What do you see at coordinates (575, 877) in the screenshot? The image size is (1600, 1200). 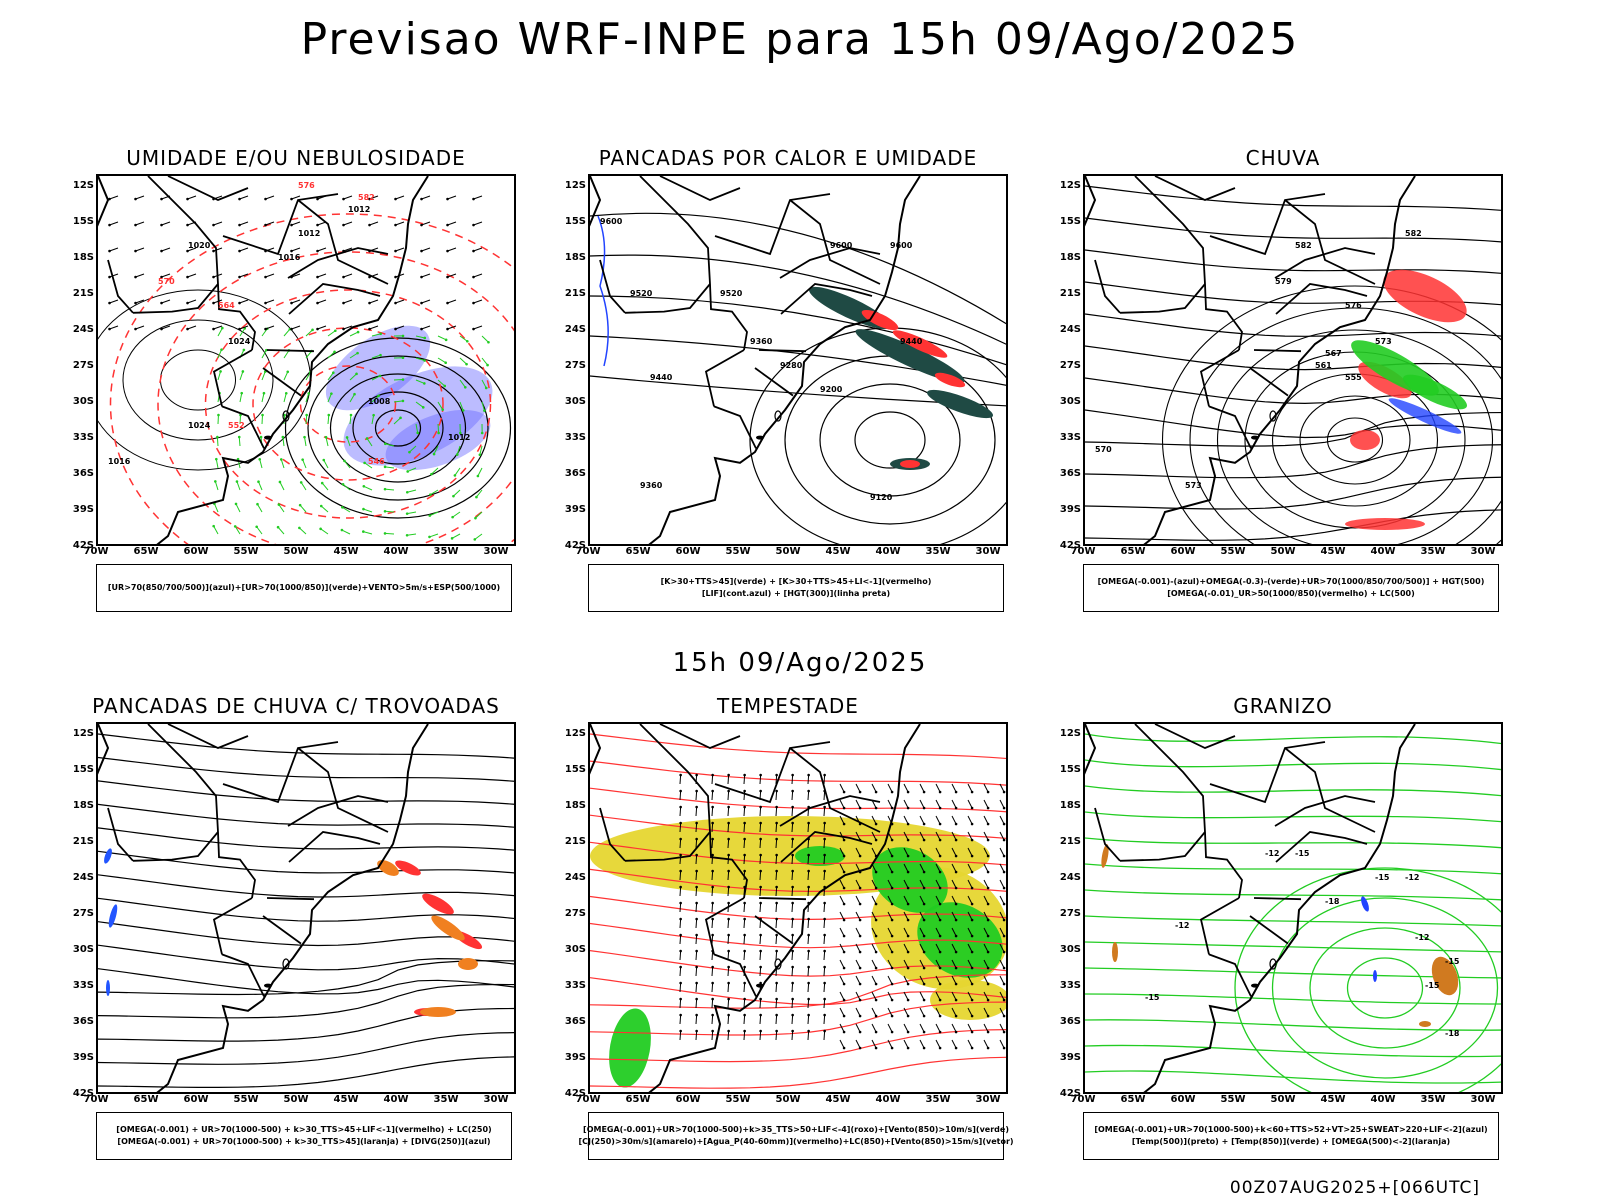 I see `latitude-label: 24S` at bounding box center [575, 877].